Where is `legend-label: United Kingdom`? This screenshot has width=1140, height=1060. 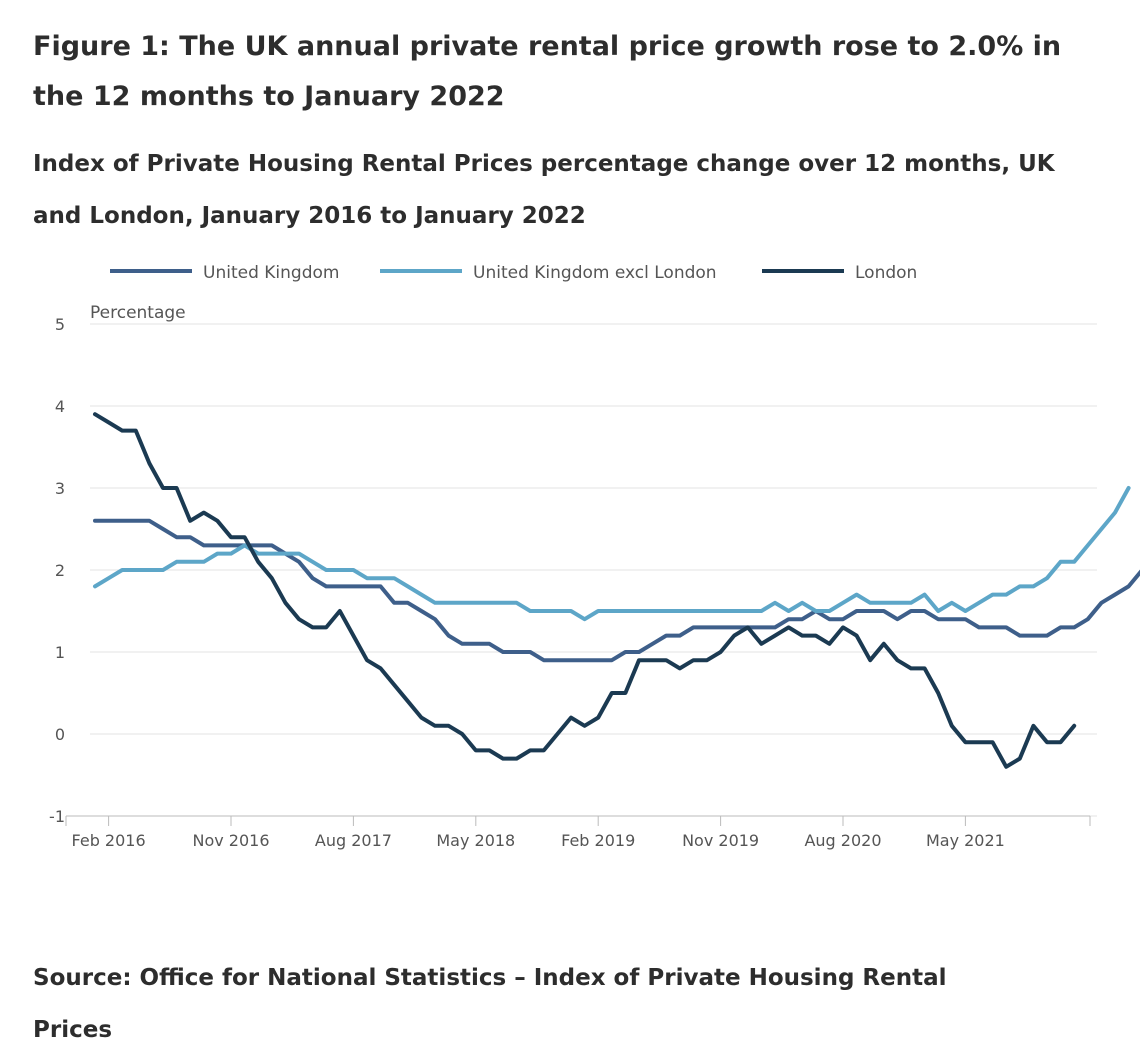 legend-label: United Kingdom is located at coordinates (271, 273).